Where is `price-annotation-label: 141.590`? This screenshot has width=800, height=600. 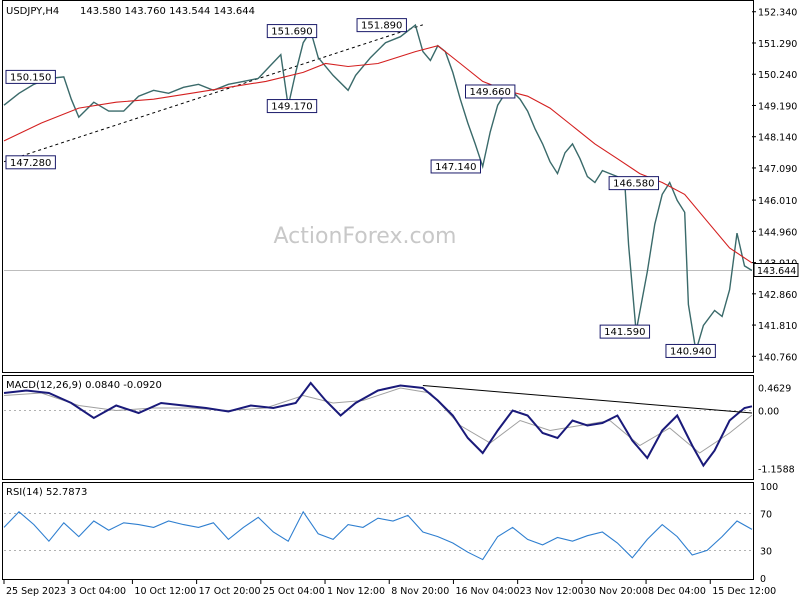 price-annotation-label: 141.590 is located at coordinates (624, 332).